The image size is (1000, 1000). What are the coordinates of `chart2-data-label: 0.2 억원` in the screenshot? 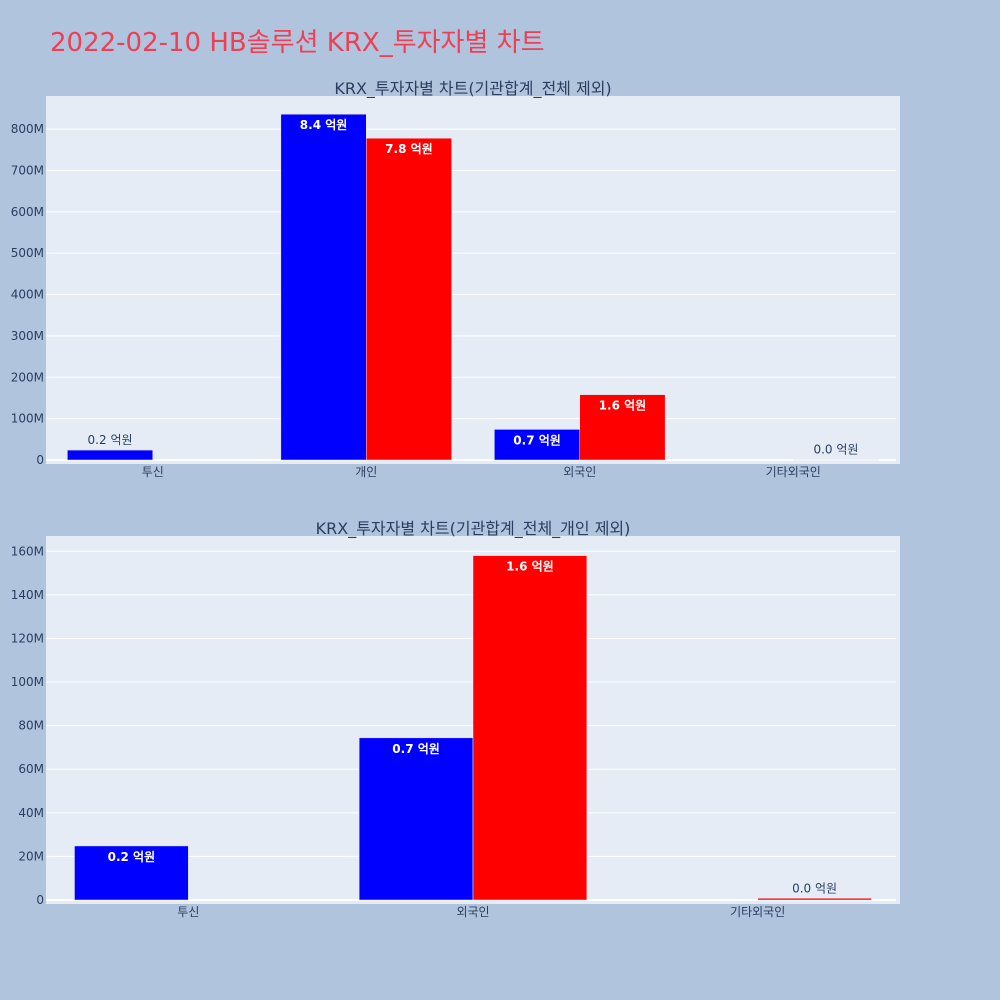 It's located at (132, 857).